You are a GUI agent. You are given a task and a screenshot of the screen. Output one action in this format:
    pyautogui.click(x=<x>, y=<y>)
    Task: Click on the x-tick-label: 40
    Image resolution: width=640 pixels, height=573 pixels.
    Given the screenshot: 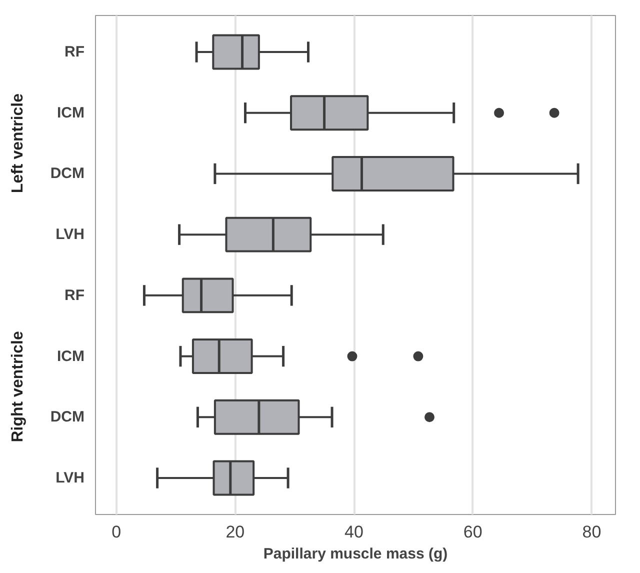 What is the action you would take?
    pyautogui.click(x=354, y=532)
    